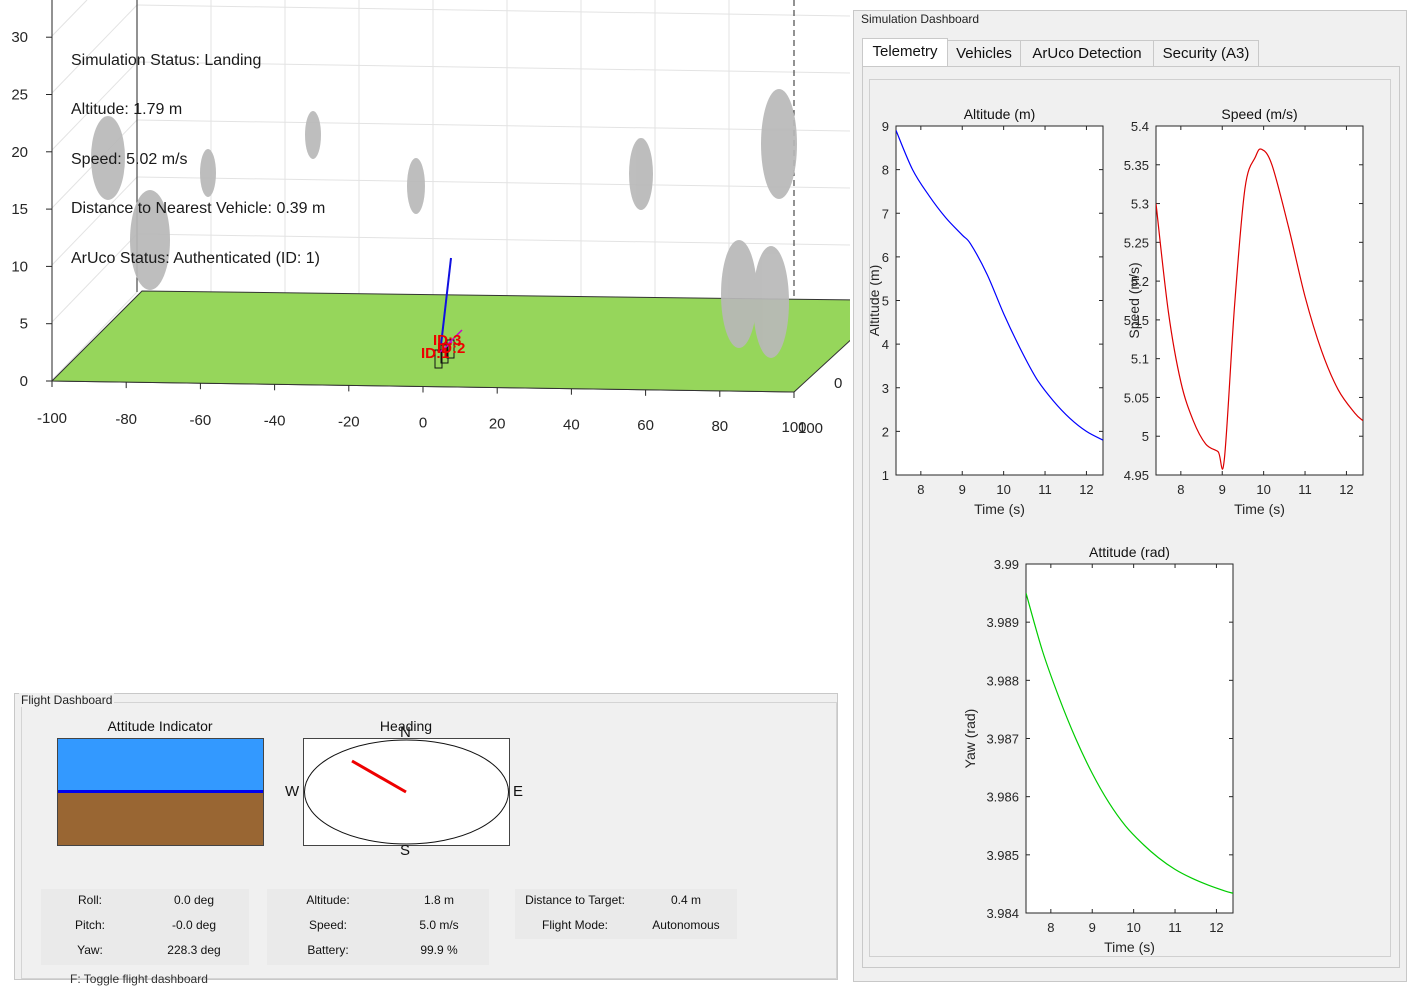 The height and width of the screenshot is (991, 1422). I want to click on x-tick-label: 40, so click(571, 424).